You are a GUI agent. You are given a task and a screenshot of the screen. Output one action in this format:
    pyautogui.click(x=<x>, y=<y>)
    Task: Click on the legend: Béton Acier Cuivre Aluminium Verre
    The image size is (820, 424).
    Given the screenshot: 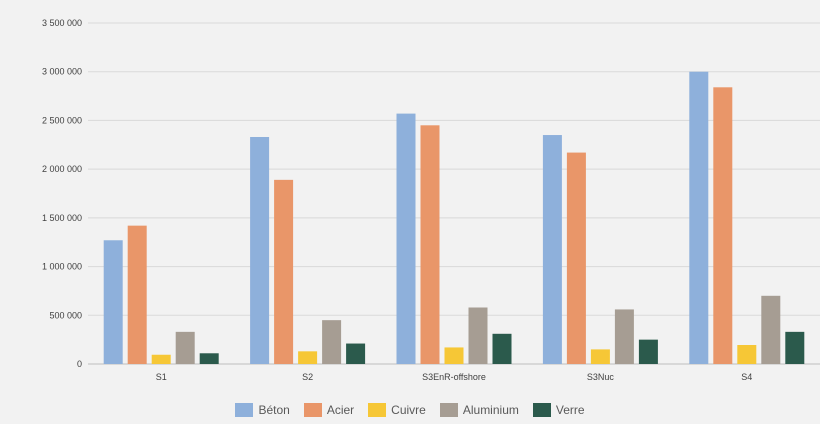 What is the action you would take?
    pyautogui.click(x=410, y=410)
    